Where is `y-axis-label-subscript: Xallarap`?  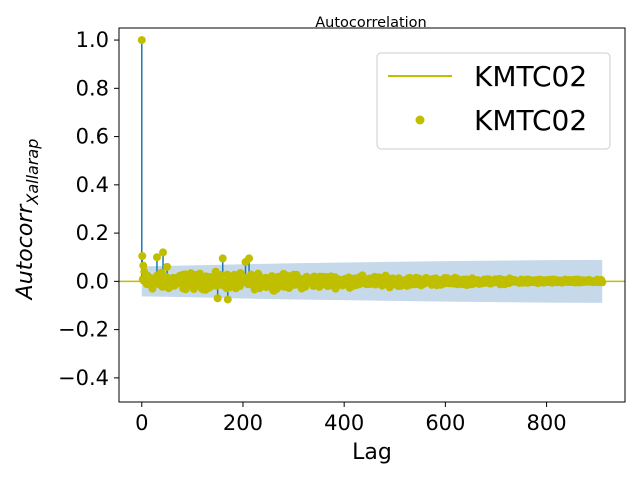 y-axis-label-subscript: Xallarap is located at coordinates (32, 172).